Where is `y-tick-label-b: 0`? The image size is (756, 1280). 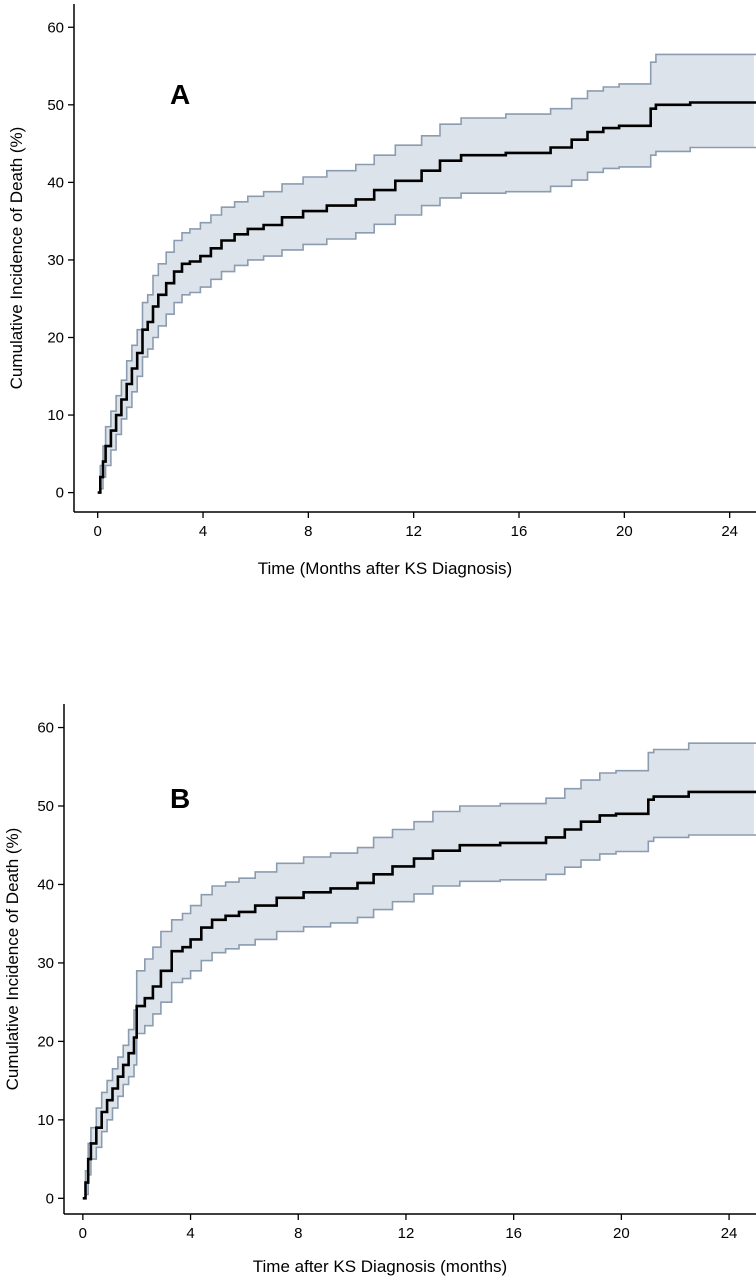
y-tick-label-b: 0 is located at coordinates (50, 1198).